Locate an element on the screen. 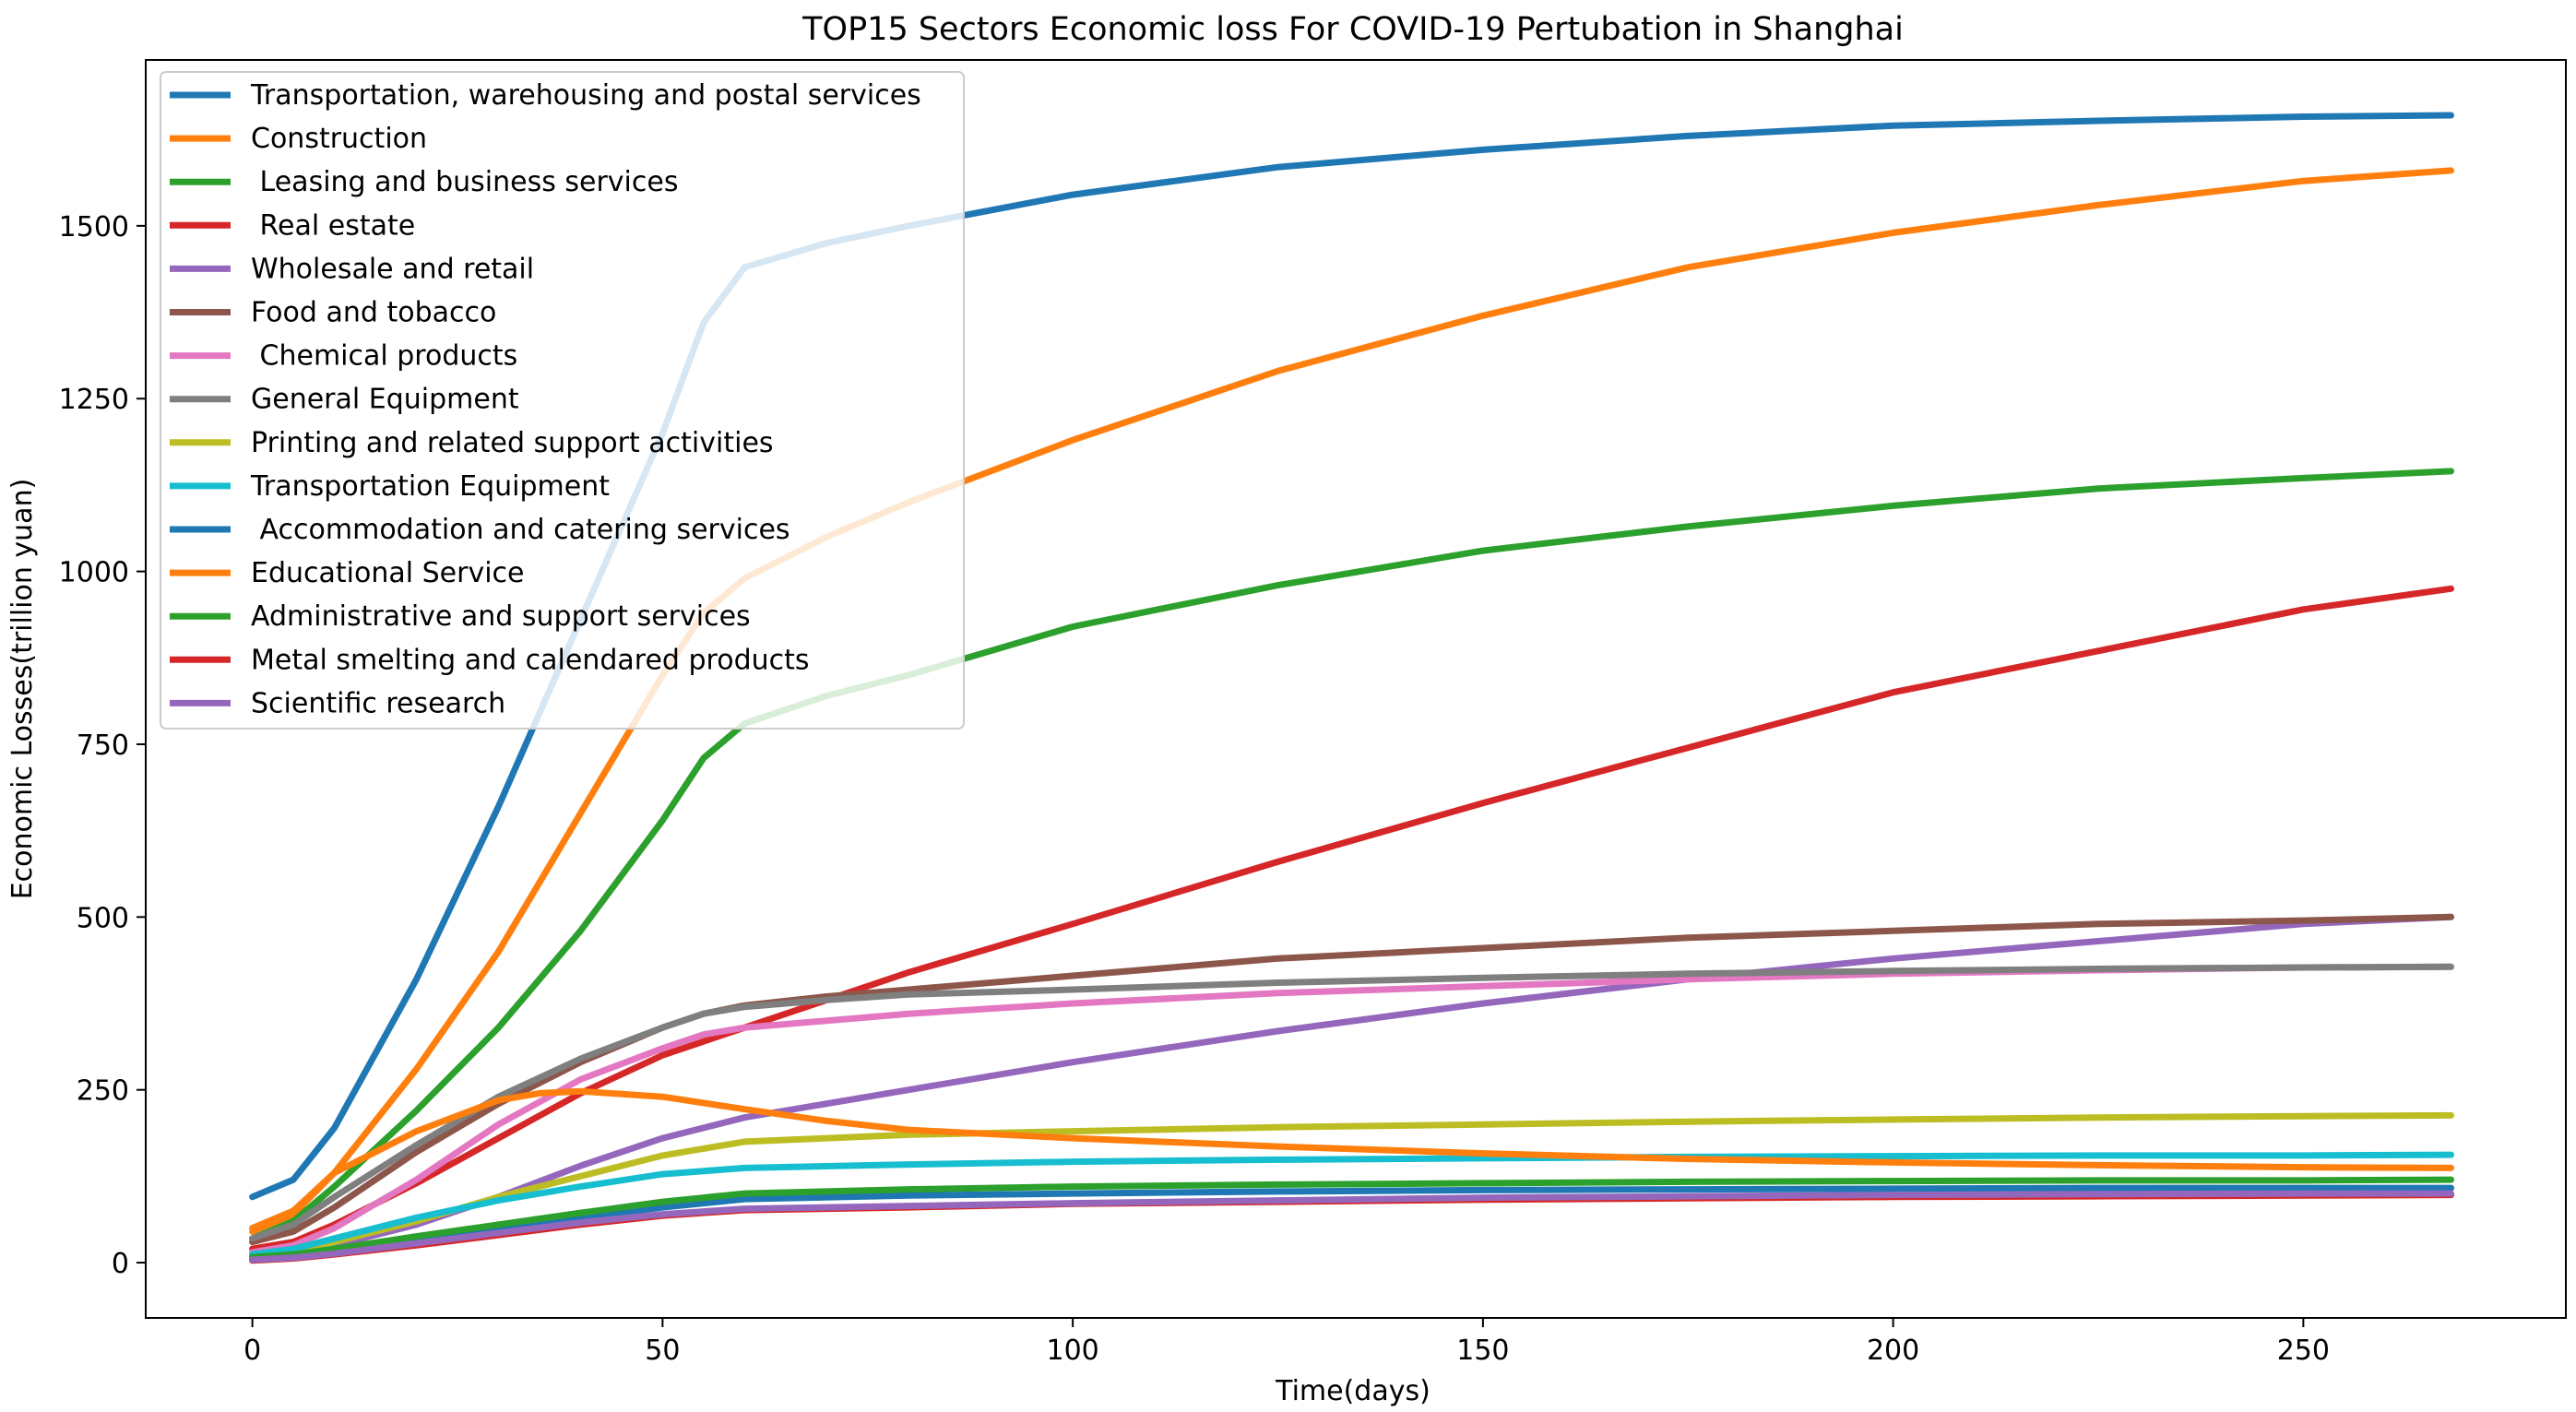 This screenshot has height=1412, width=2576. y-axis: 0 250 500 750 1000 1250 1500 is located at coordinates (103, 745).